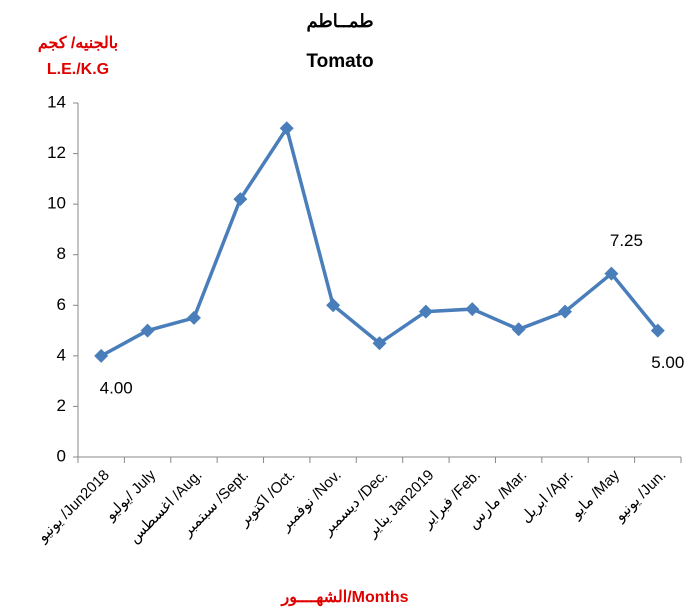 The image size is (686, 612). What do you see at coordinates (667, 362) in the screenshot?
I see `data-label: 5.00` at bounding box center [667, 362].